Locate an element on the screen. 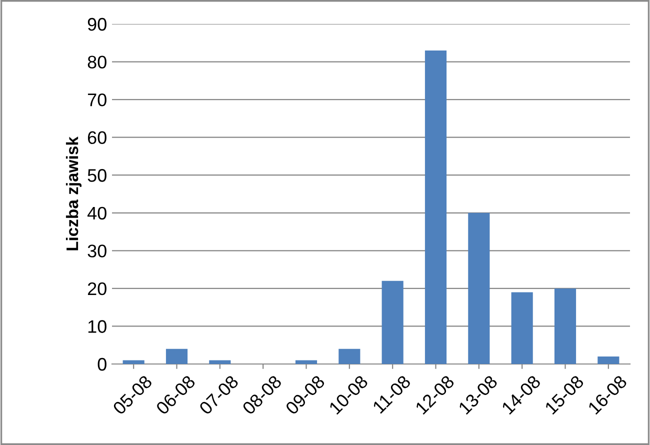 This screenshot has height=445, width=650. y-tick-label: 40 is located at coordinates (96, 213).